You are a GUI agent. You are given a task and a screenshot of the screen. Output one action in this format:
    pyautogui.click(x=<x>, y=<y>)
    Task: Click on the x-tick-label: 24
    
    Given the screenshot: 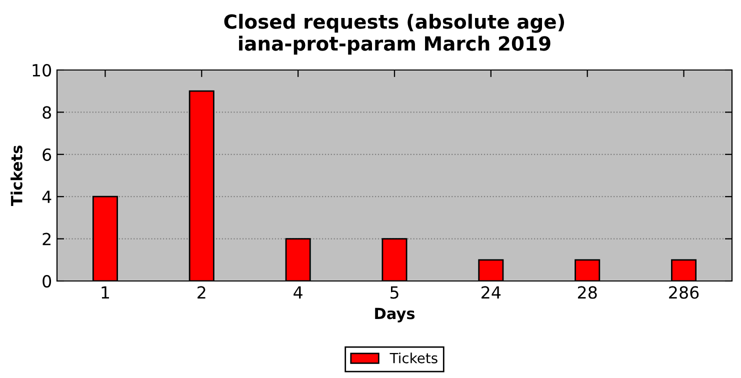 What is the action you would take?
    pyautogui.click(x=491, y=292)
    